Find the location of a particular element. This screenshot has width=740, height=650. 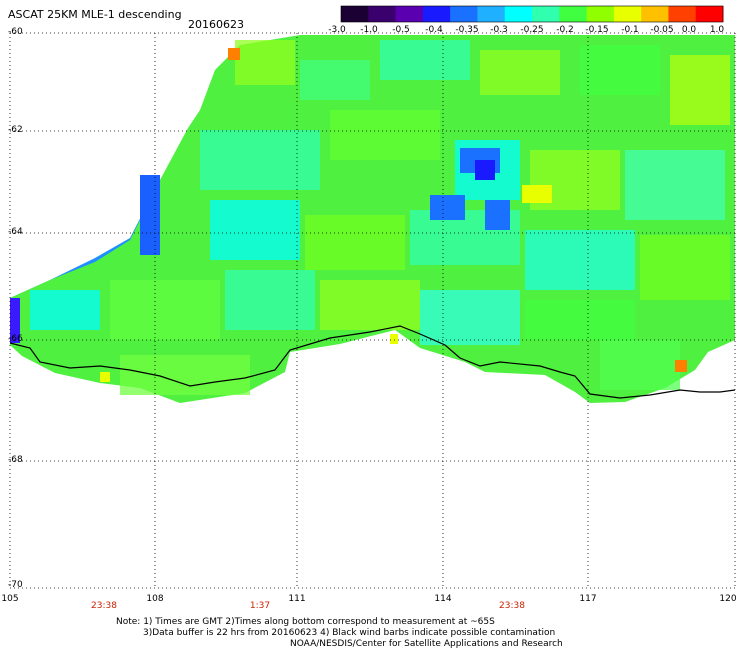

coastline is located at coordinates (372, 362).